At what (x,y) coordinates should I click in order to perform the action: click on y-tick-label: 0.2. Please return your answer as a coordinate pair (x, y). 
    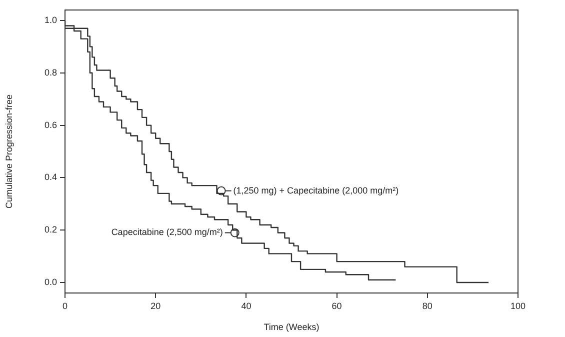
    Looking at the image, I should click on (50, 229).